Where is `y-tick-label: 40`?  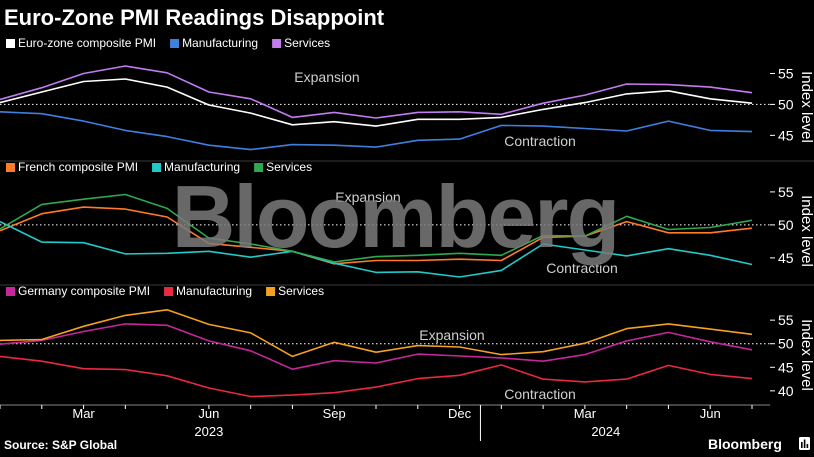
y-tick-label: 40 is located at coordinates (786, 391).